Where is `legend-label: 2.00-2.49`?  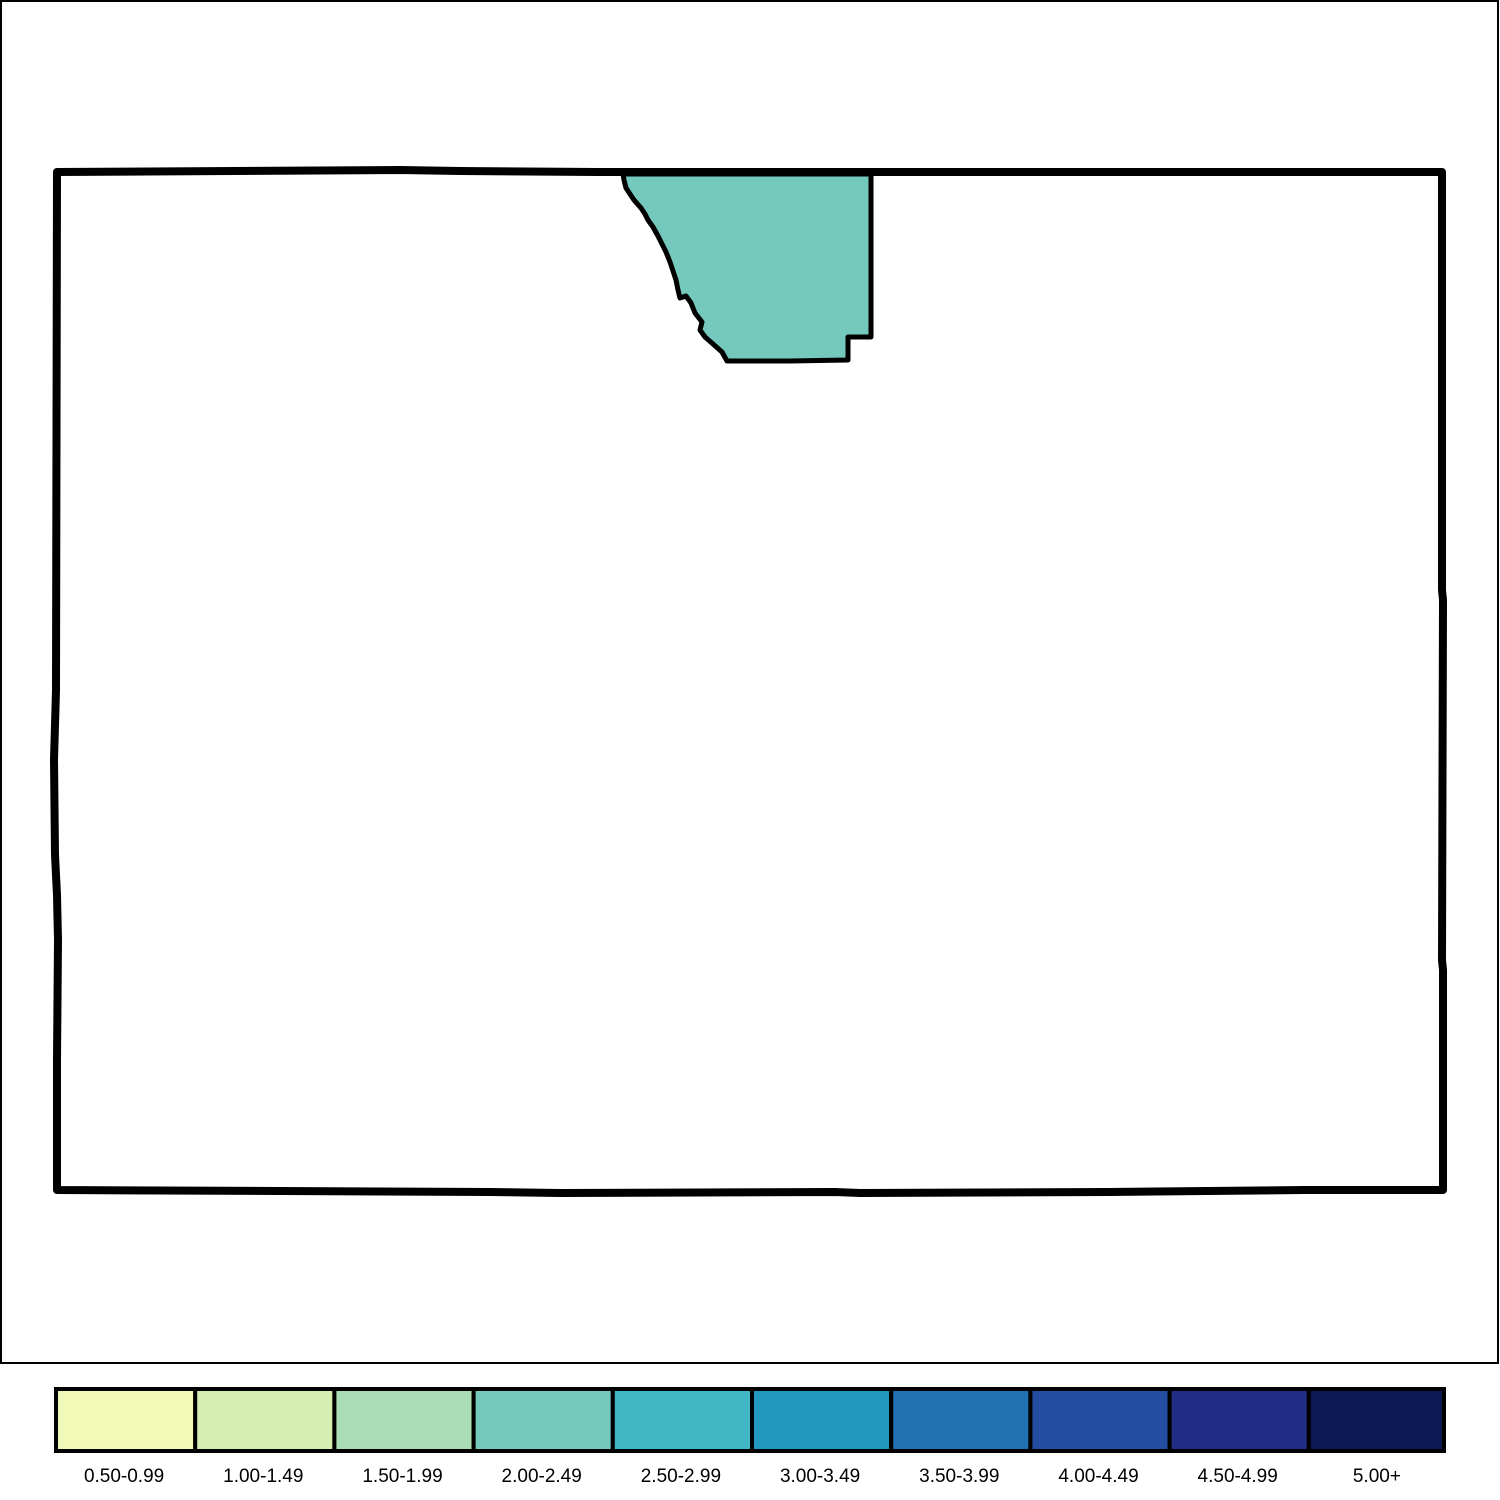 legend-label: 2.00-2.49 is located at coordinates (541, 1476).